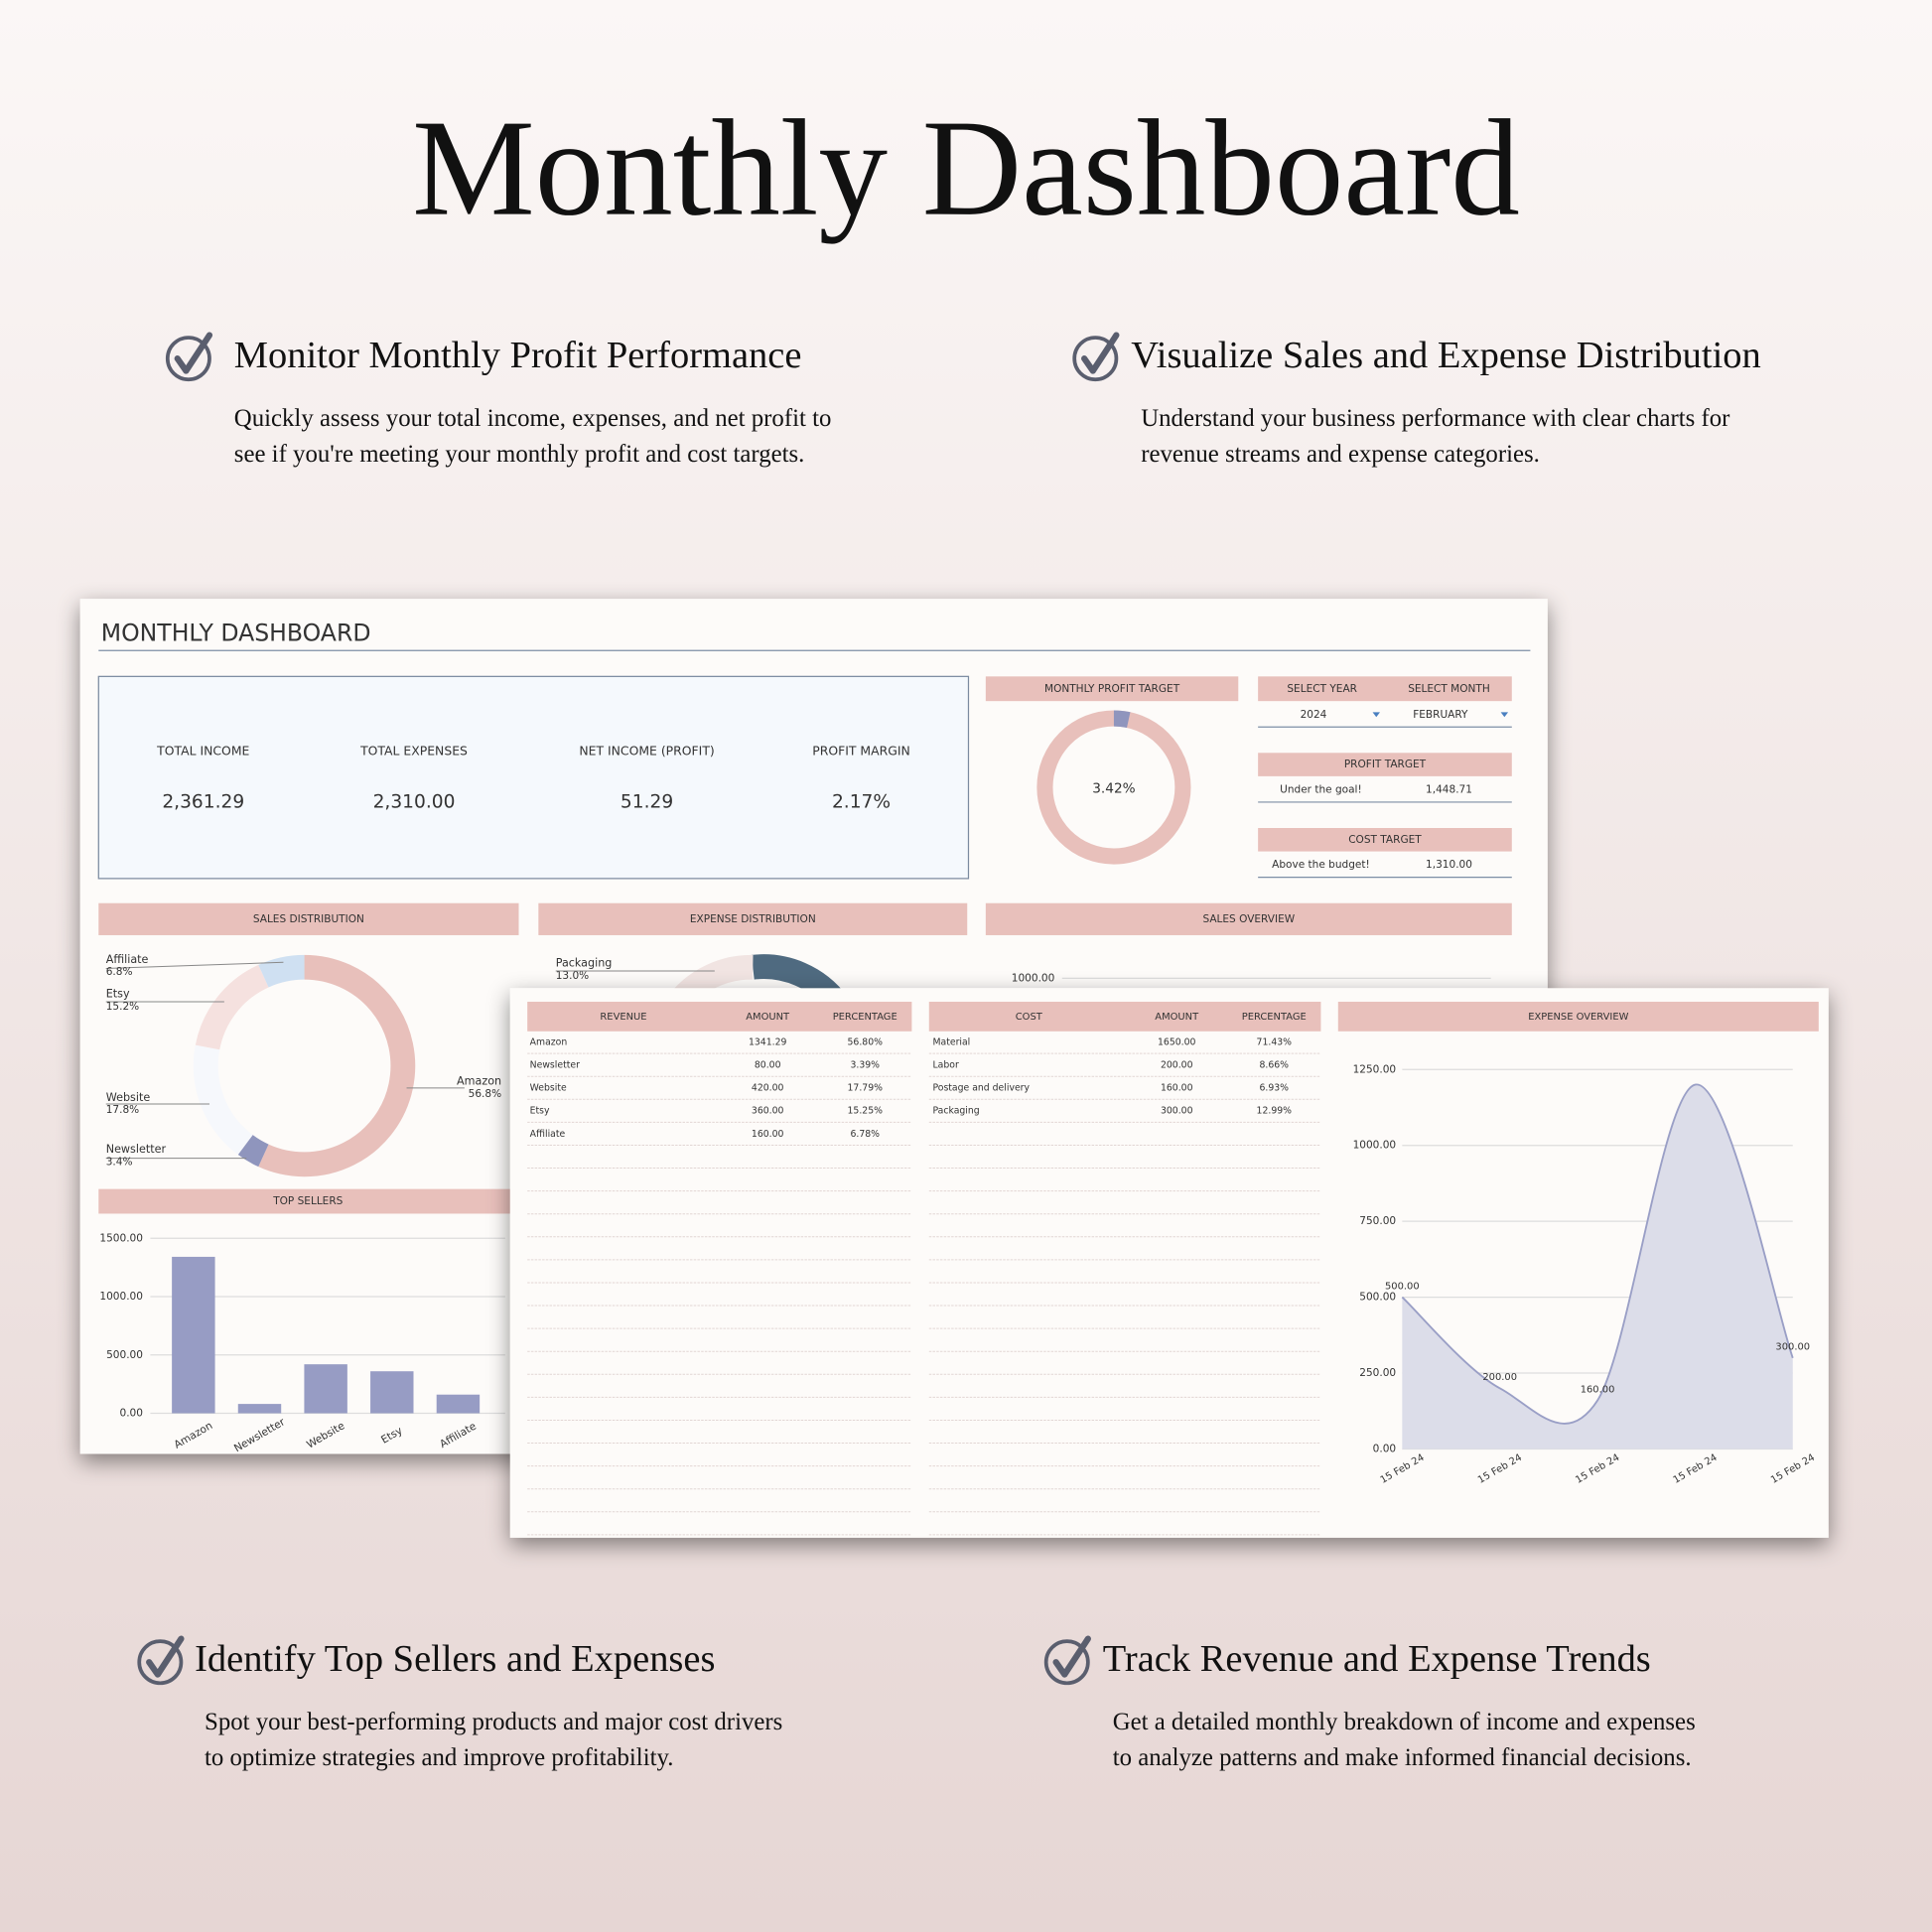 The image size is (1932, 1932). I want to click on table-cell: 160.00, so click(768, 1135).